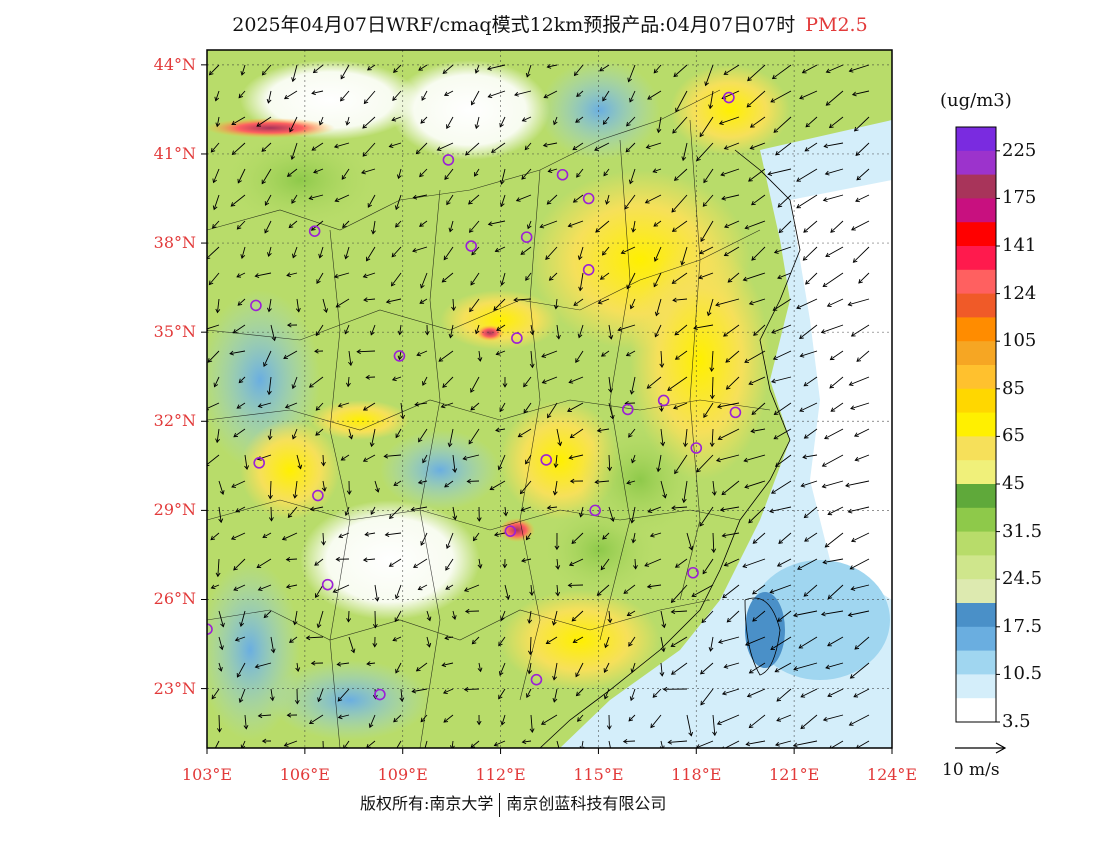 This screenshot has height=850, width=1100. I want to click on city-station-marker, so click(471, 246).